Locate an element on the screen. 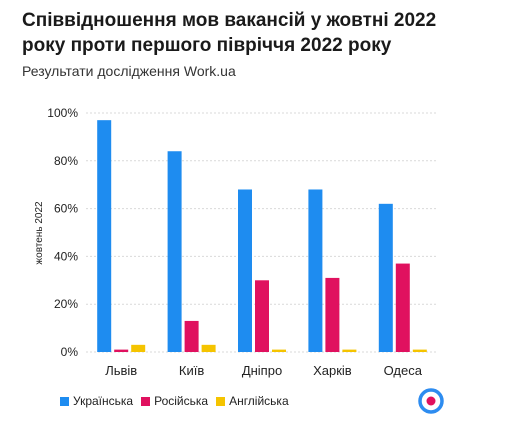 The width and height of the screenshot is (505, 434). legend-swatch-english is located at coordinates (221, 401).